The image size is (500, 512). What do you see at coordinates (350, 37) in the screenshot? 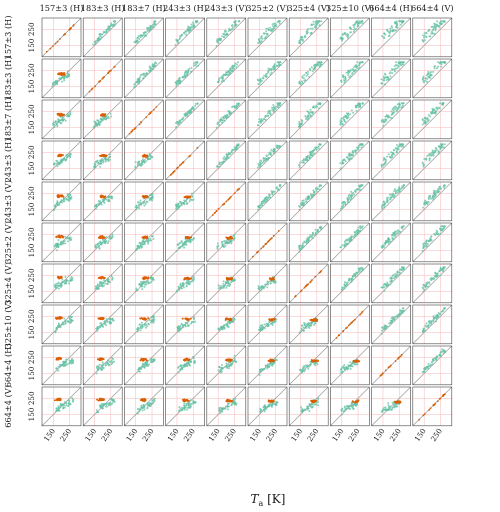
I see `panel-r0-c7` at bounding box center [350, 37].